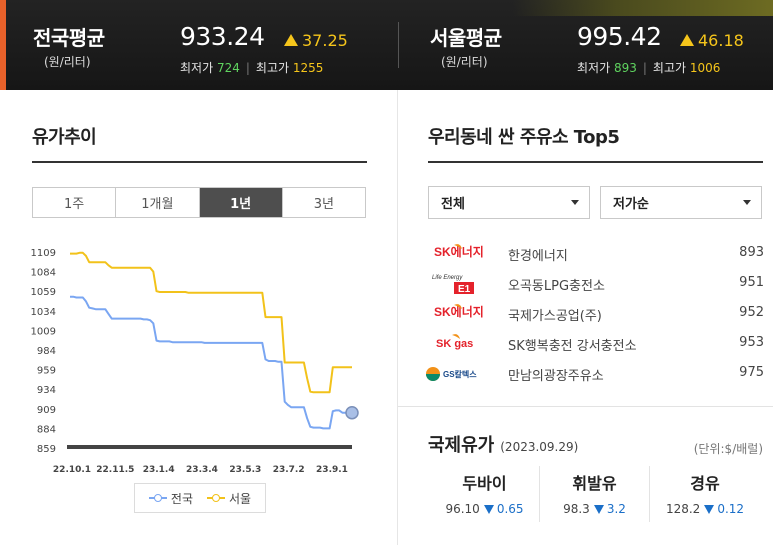 The width and height of the screenshot is (773, 545). I want to click on panel-divider, so click(397, 317).